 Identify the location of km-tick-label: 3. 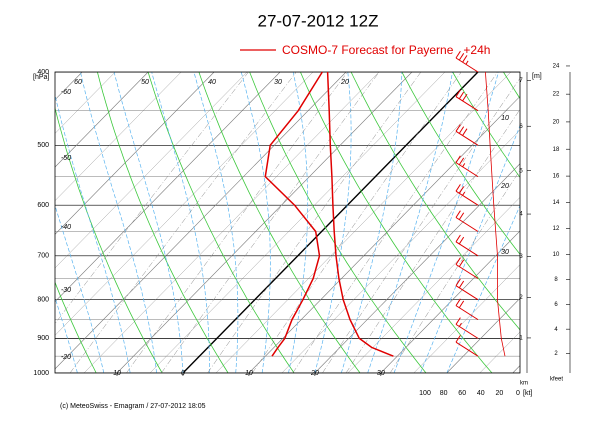
(521, 257).